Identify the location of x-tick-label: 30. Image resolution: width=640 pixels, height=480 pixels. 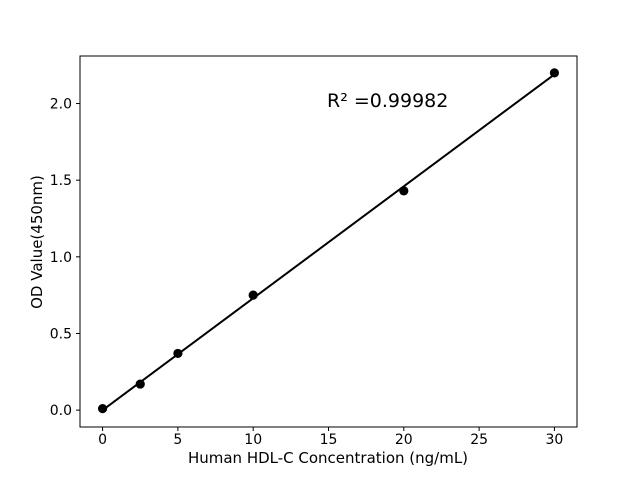
(554, 440).